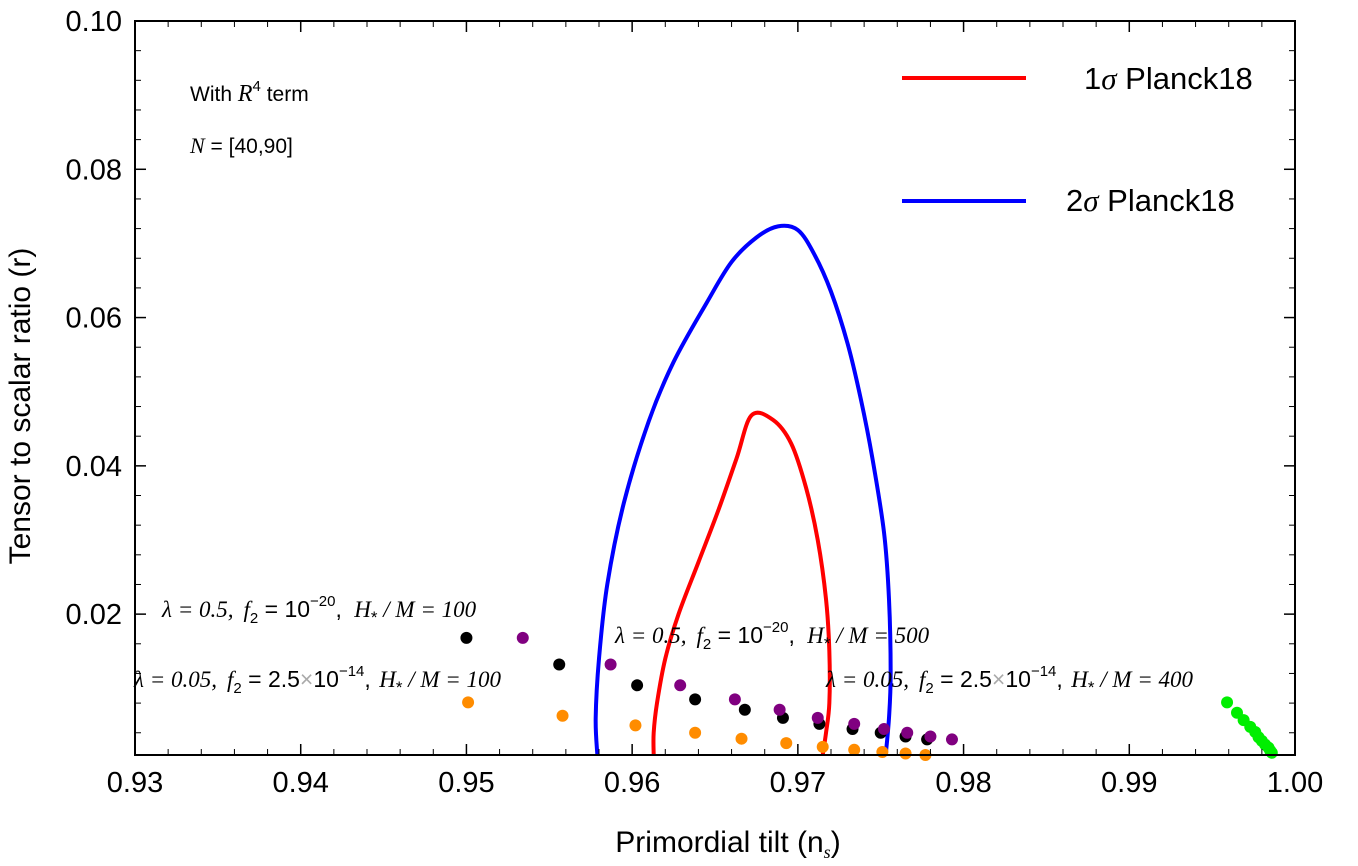  I want to click on x-tick-label: 0.96, so click(632, 783).